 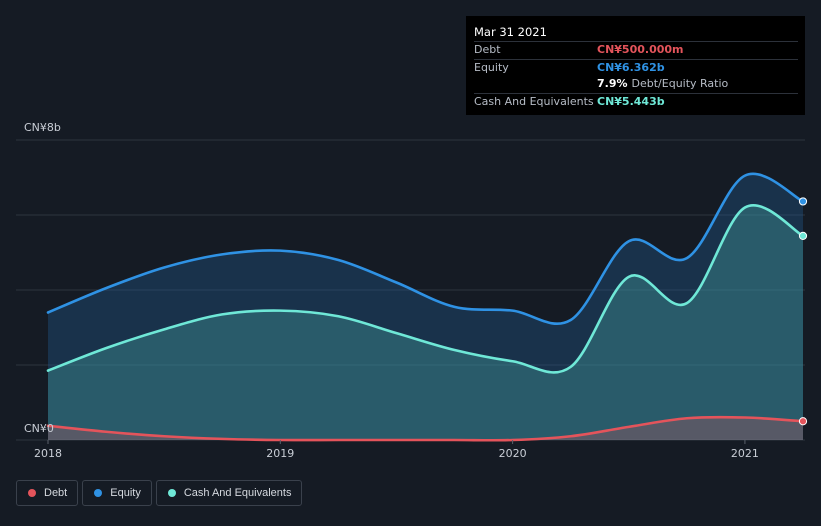 I want to click on tooltip-date: Mar 31 2021, so click(x=510, y=32).